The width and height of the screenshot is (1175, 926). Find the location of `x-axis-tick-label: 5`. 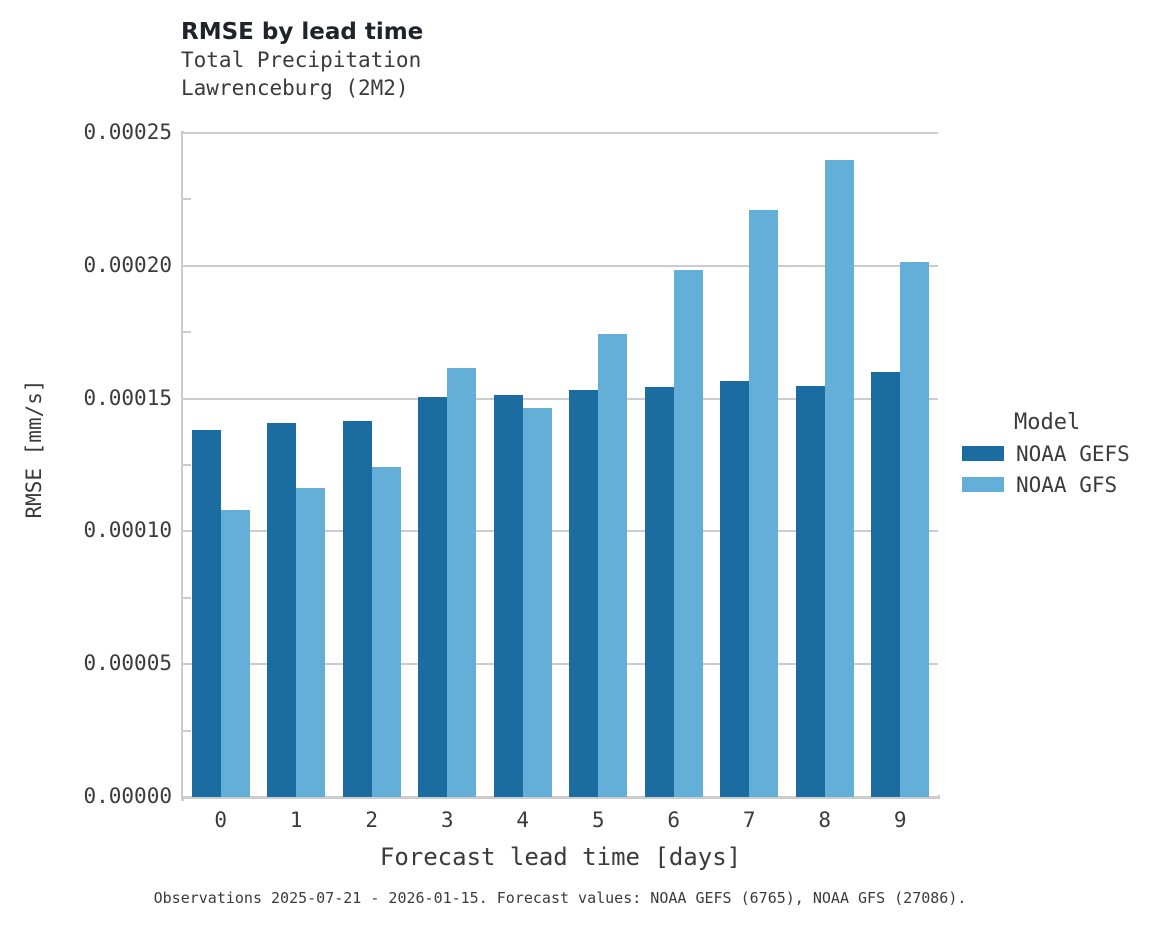

x-axis-tick-label: 5 is located at coordinates (598, 820).